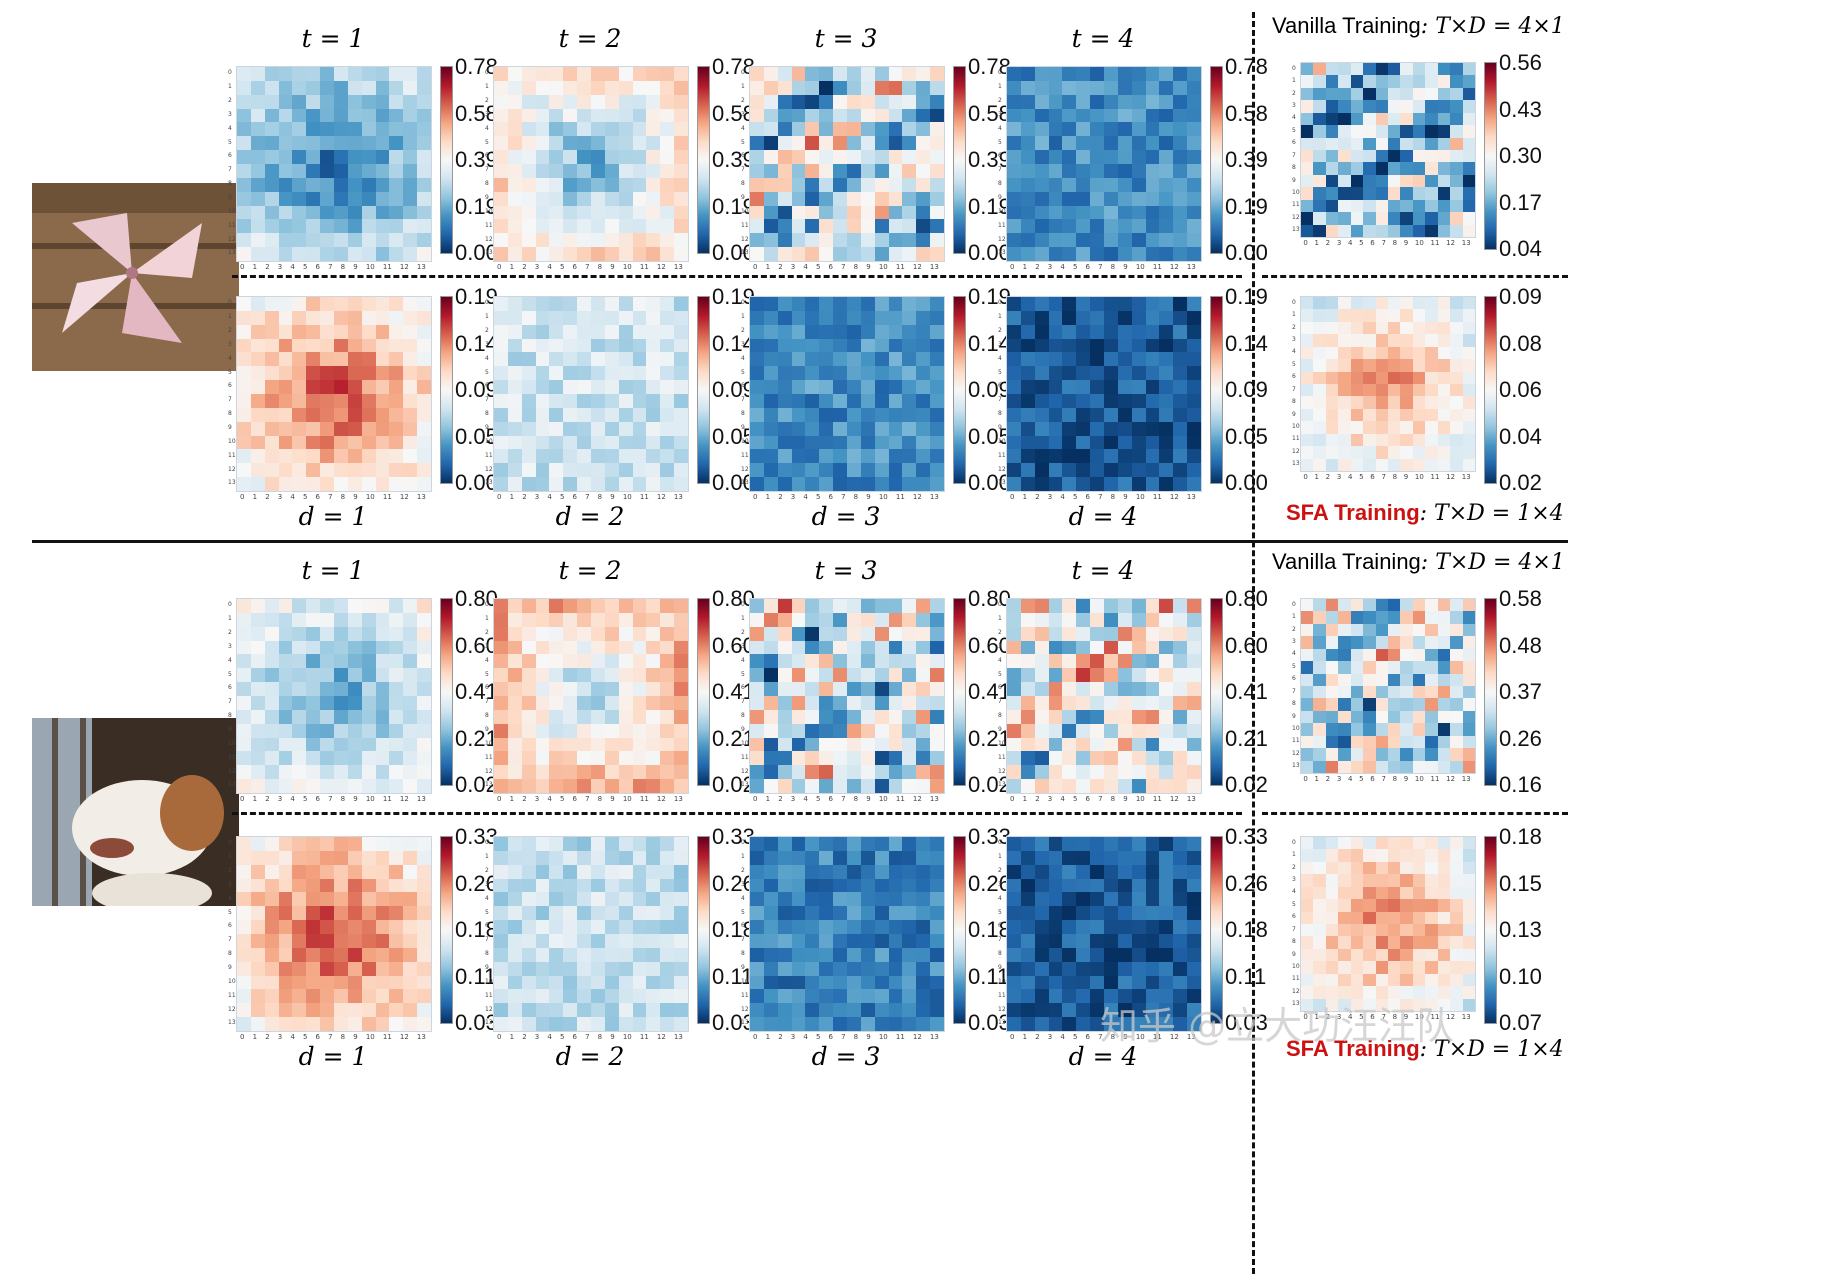 This screenshot has height=1274, width=1848. I want to click on x-tick-label: 10, so click(1140, 497).